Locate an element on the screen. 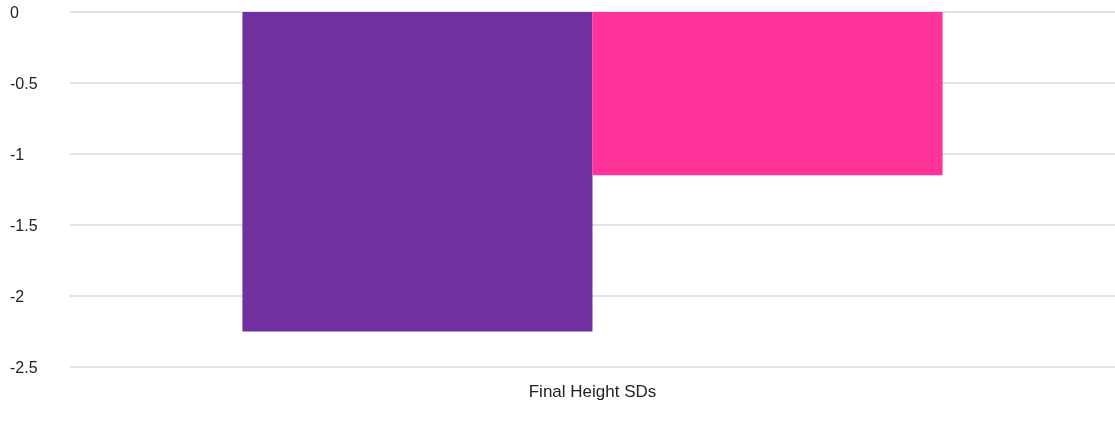 This screenshot has height=423, width=1115. y-tick-label: -0.5 is located at coordinates (24, 83).